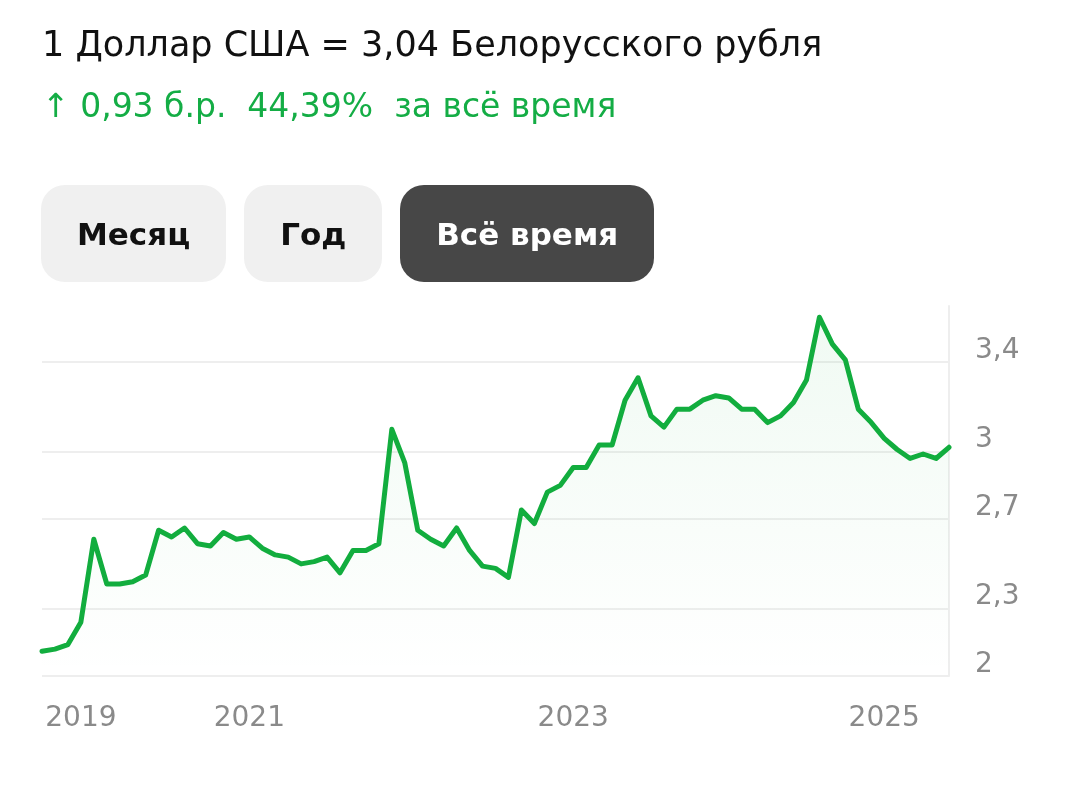 The image size is (1080, 791). What do you see at coordinates (884, 716) in the screenshot?
I see `x-tick-label: 2025` at bounding box center [884, 716].